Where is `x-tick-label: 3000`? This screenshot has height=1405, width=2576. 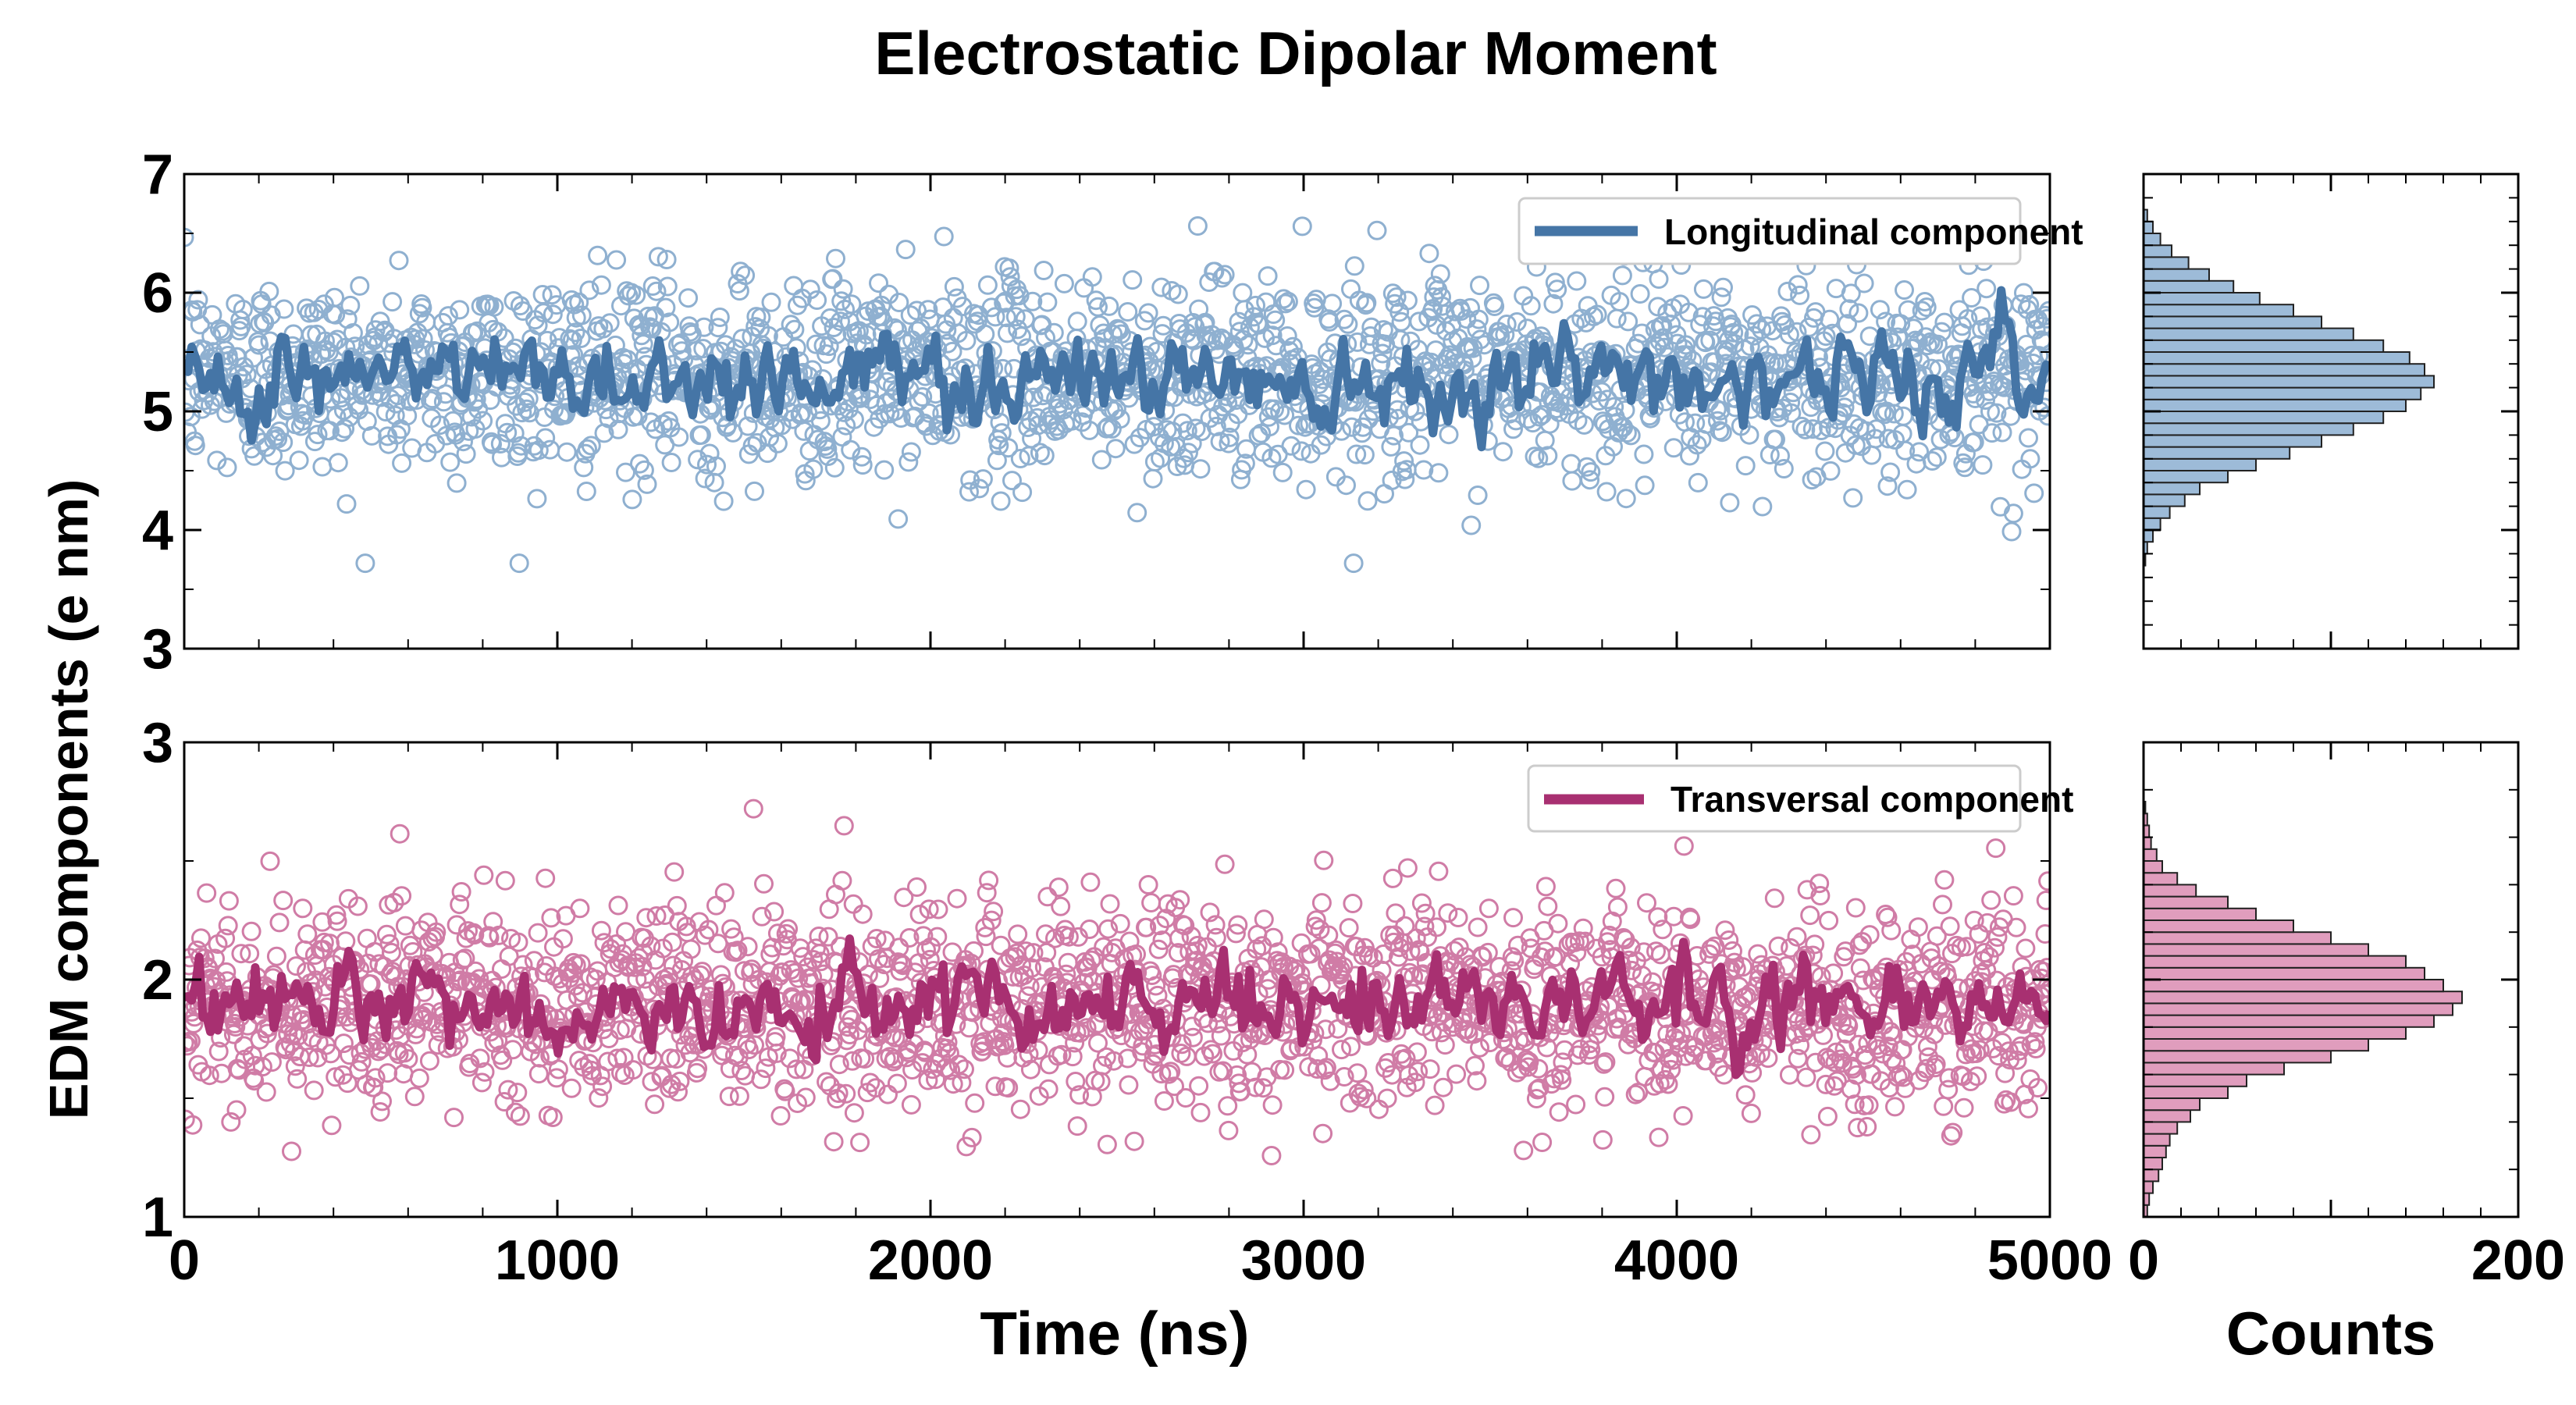 x-tick-label: 3000 is located at coordinates (1303, 1260).